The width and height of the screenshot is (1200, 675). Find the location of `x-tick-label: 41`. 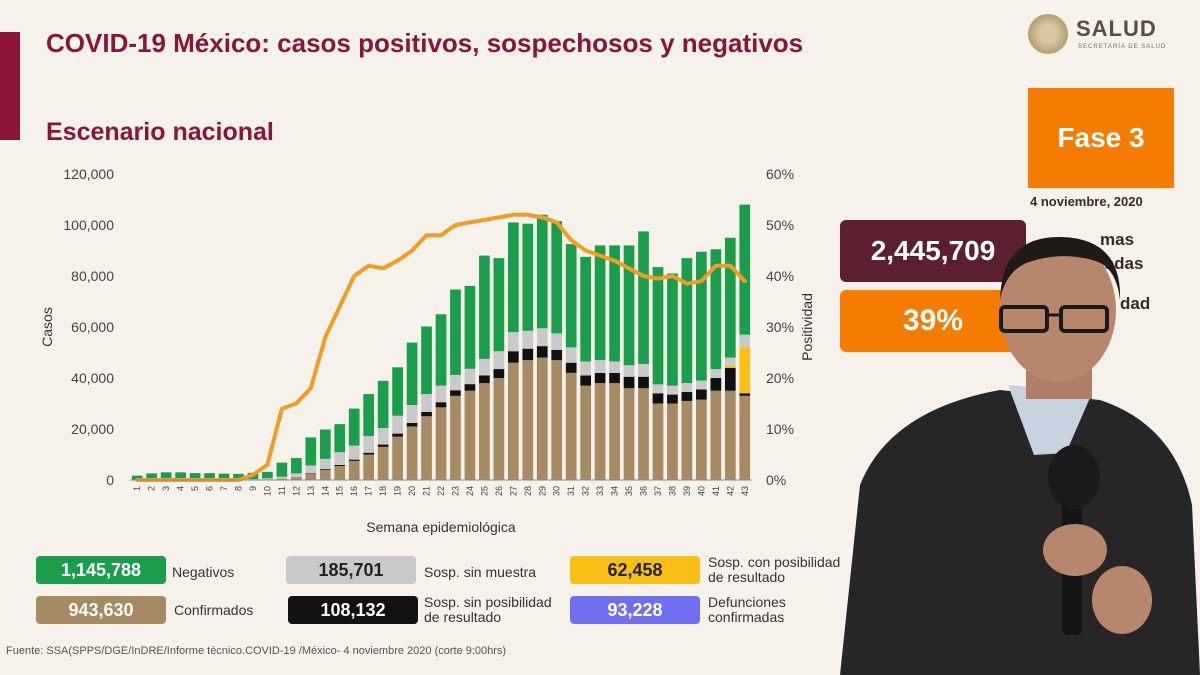

x-tick-label: 41 is located at coordinates (716, 491).